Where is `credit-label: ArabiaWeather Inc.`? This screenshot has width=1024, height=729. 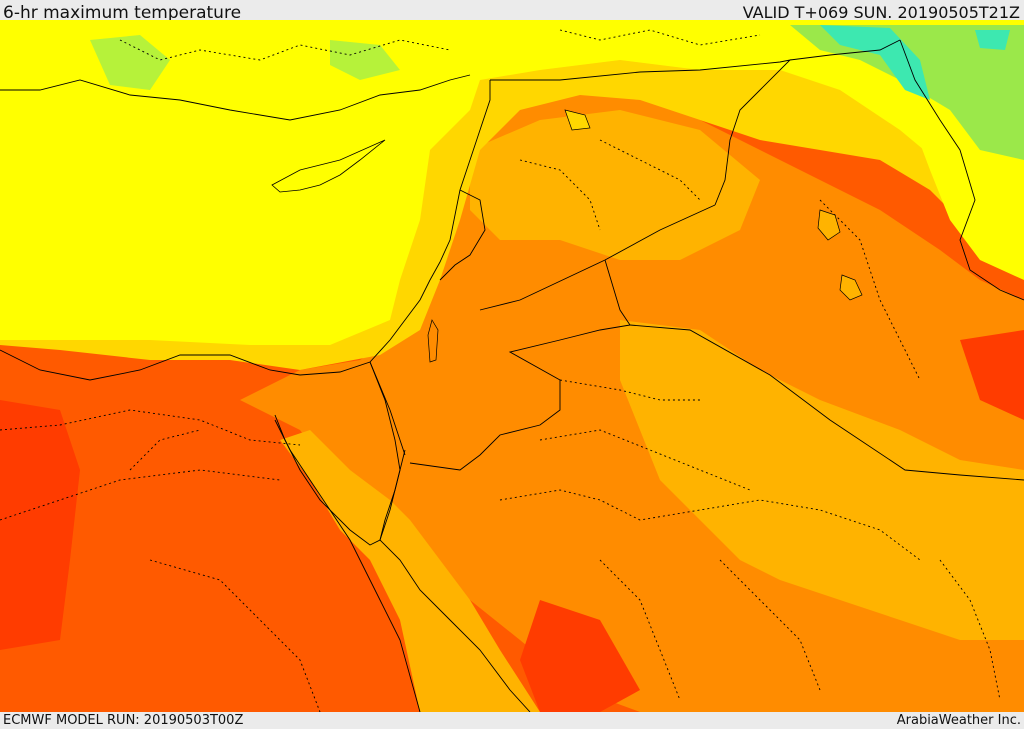 credit-label: ArabiaWeather Inc. is located at coordinates (958, 720).